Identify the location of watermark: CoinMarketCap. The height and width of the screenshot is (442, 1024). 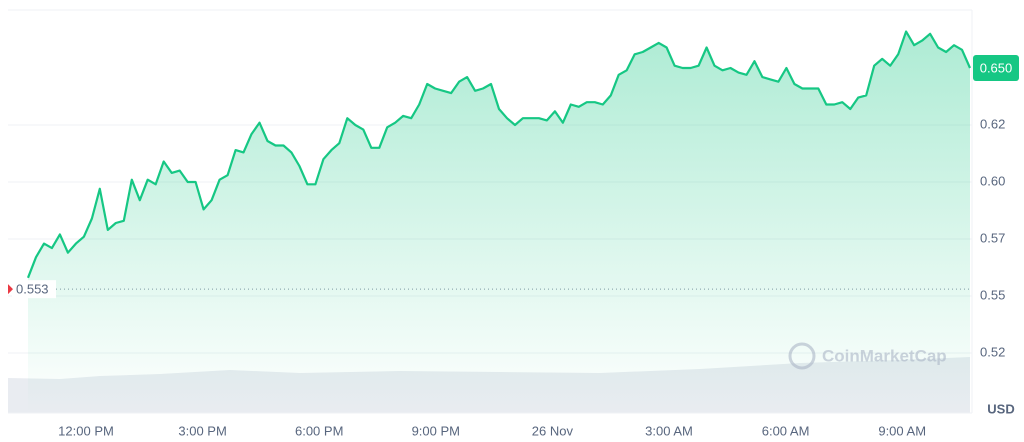
(867, 356).